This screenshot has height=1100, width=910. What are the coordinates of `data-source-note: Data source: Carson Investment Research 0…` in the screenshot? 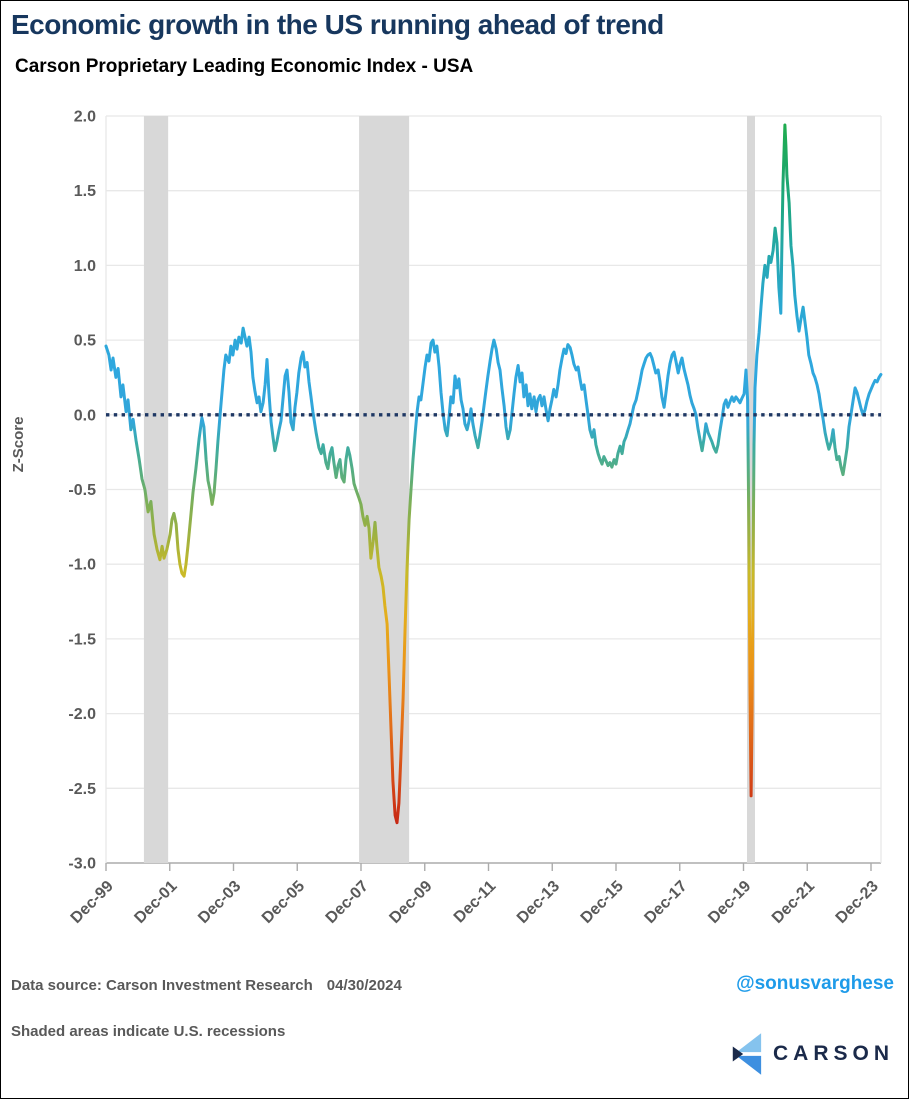 It's located at (206, 985).